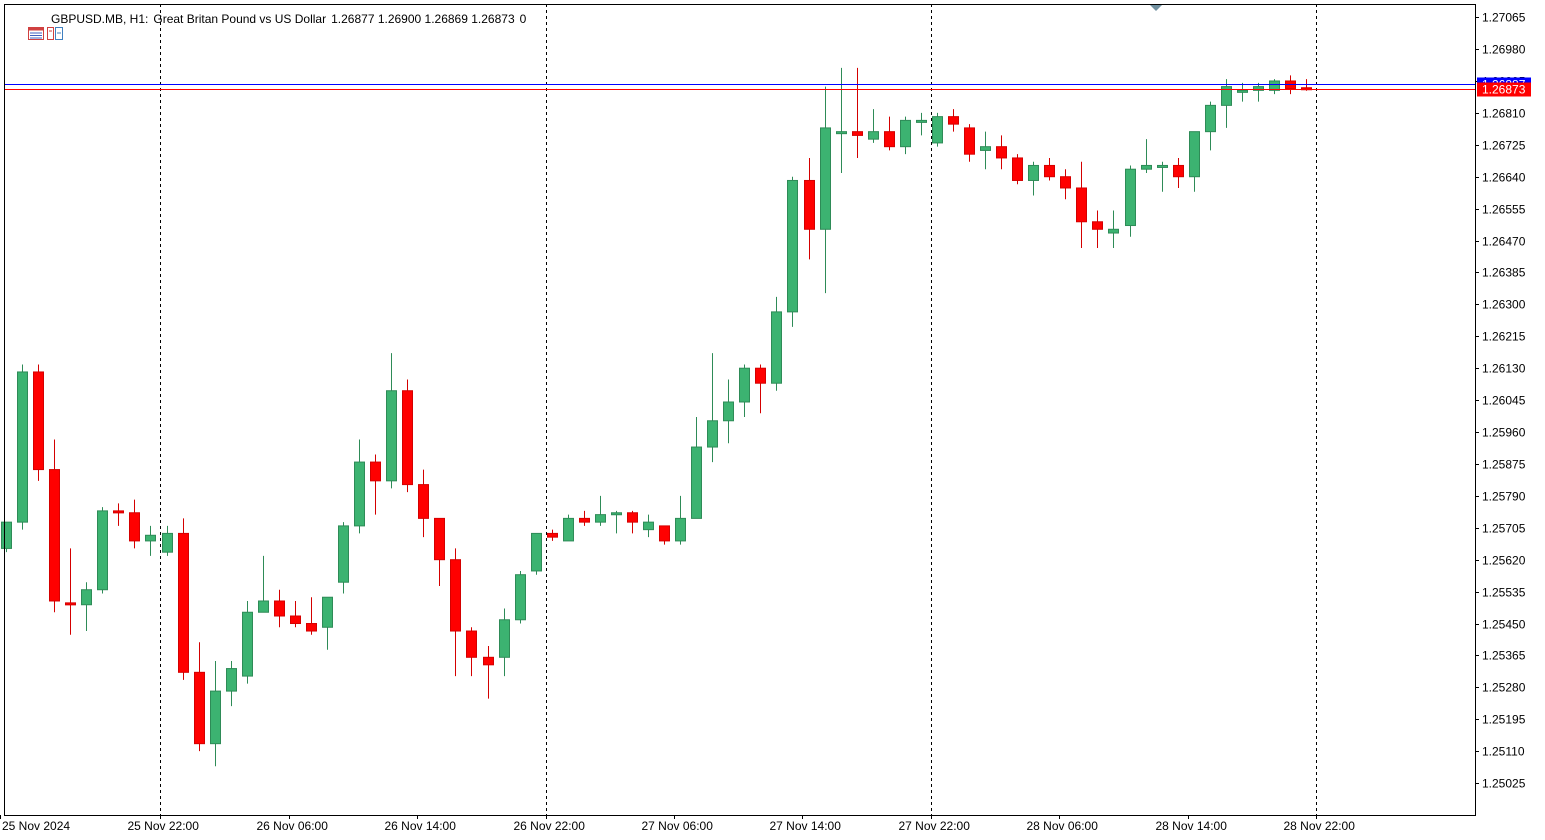 The height and width of the screenshot is (840, 1545). I want to click on y-tick-label: 1.25535, so click(1504, 593).